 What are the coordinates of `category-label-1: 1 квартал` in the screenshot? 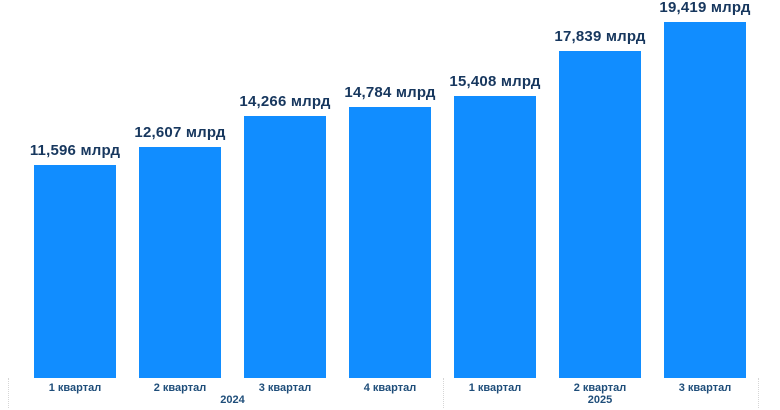 It's located at (75, 388).